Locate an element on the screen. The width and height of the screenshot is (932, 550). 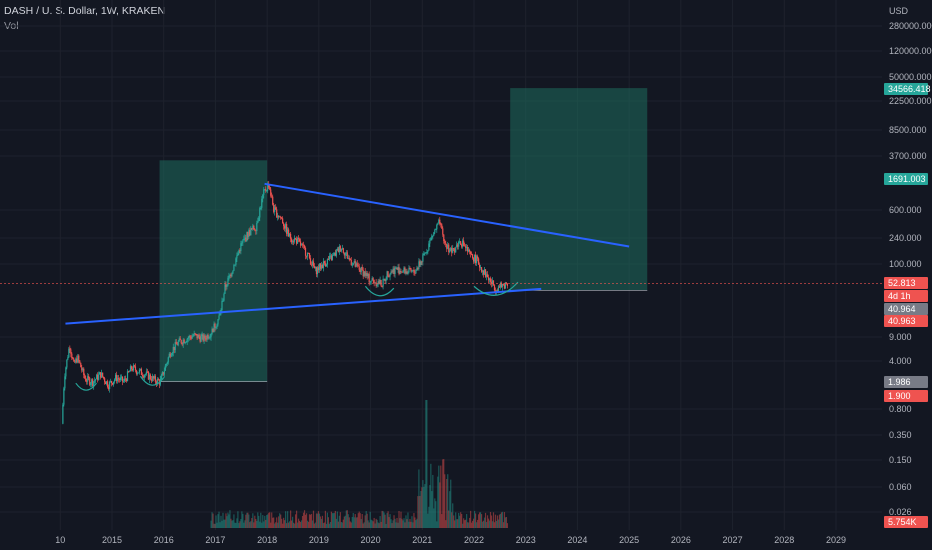
price-tick-label: 0.060 is located at coordinates (900, 487).